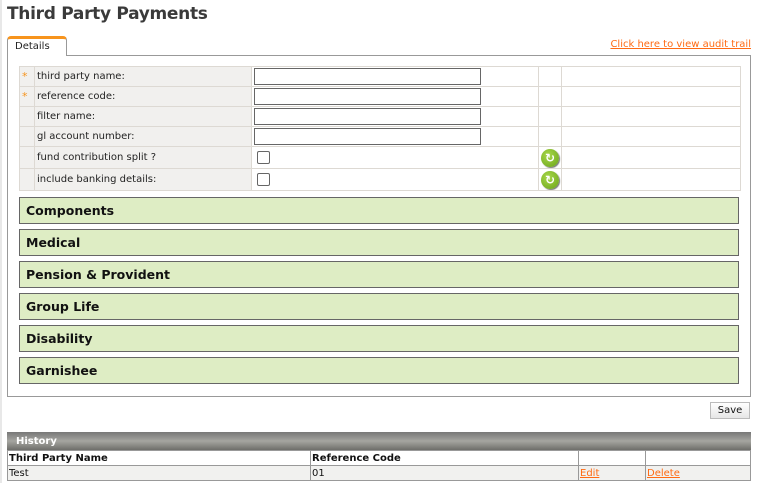 The height and width of the screenshot is (483, 757). What do you see at coordinates (444, 458) in the screenshot?
I see `column-header: Reference Code` at bounding box center [444, 458].